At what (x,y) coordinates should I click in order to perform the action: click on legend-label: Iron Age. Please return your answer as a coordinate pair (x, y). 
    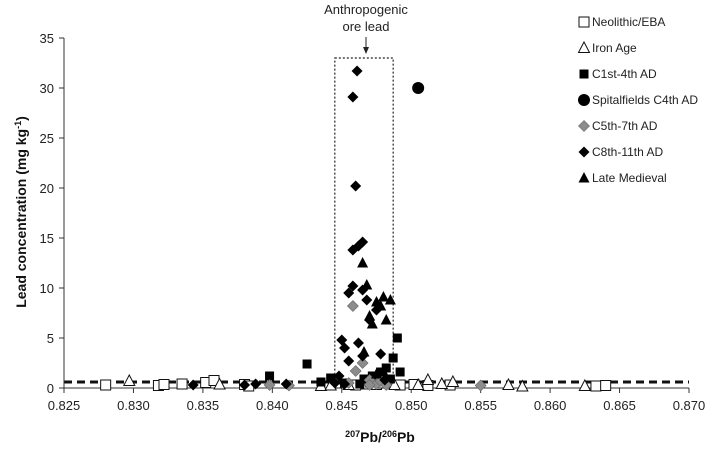
    Looking at the image, I should click on (614, 48).